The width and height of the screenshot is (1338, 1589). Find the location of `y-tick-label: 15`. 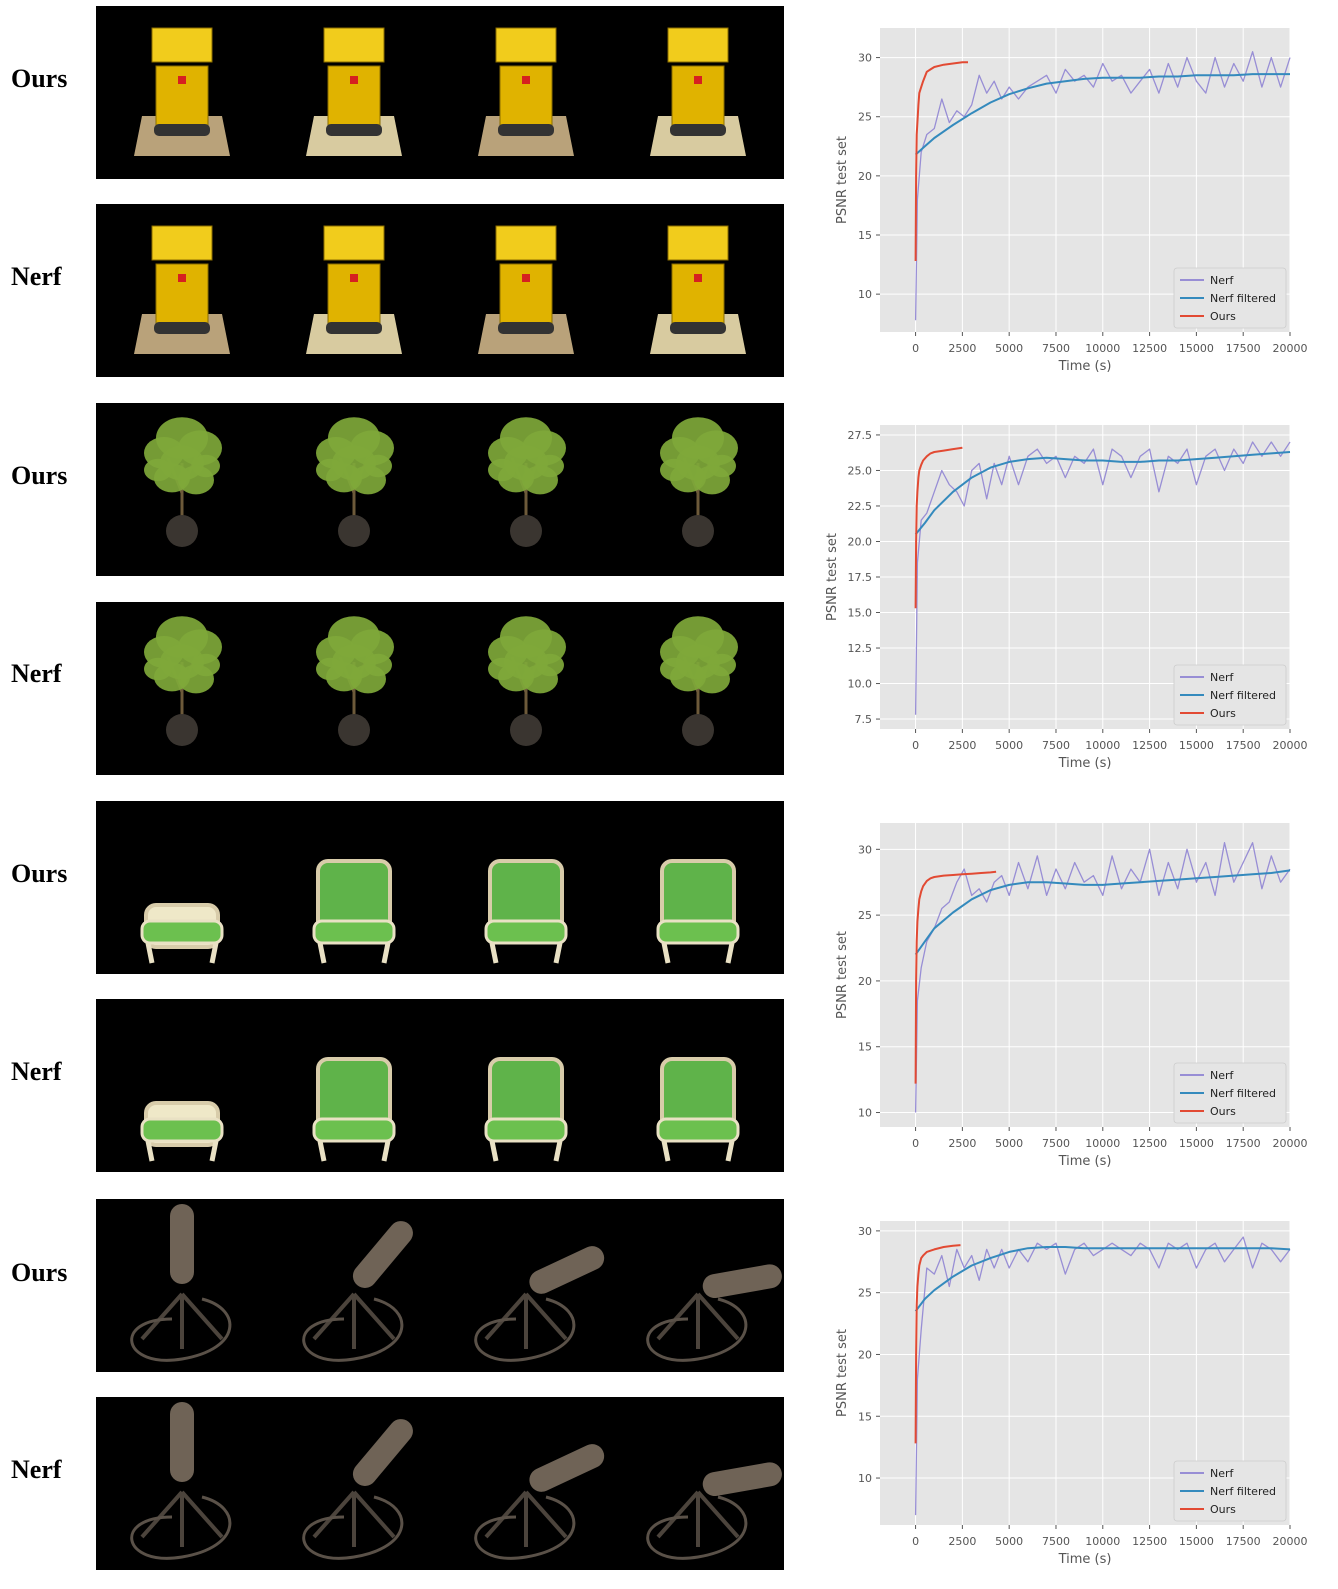

y-tick-label: 15 is located at coordinates (865, 1416).